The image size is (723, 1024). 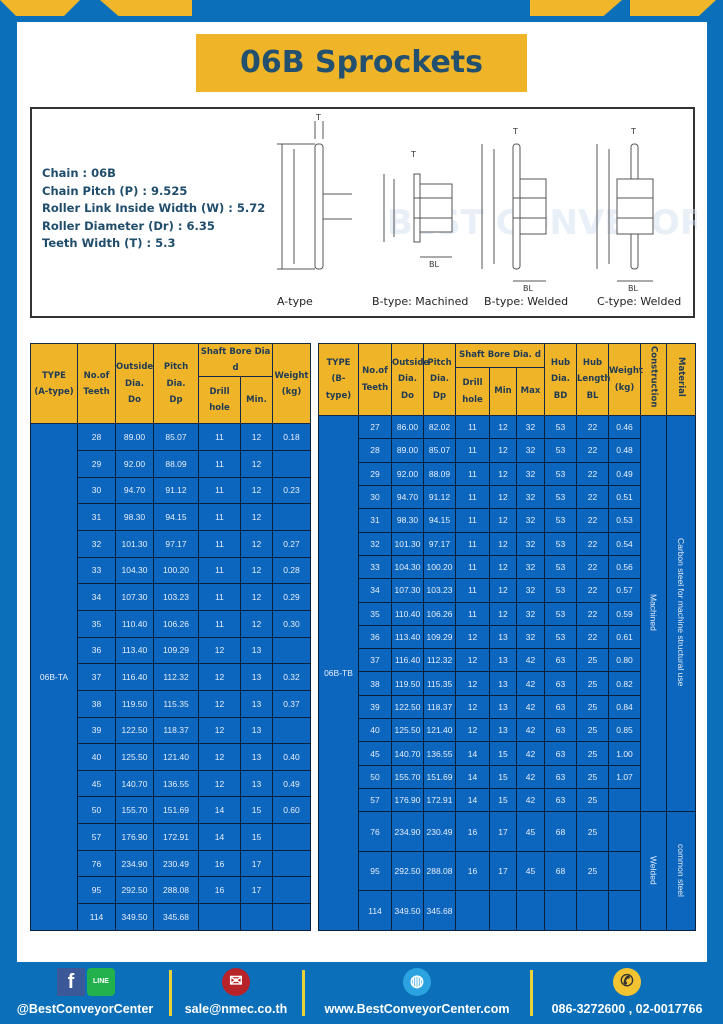 I want to click on outside-dia-cell: 101.30, so click(x=134, y=543).